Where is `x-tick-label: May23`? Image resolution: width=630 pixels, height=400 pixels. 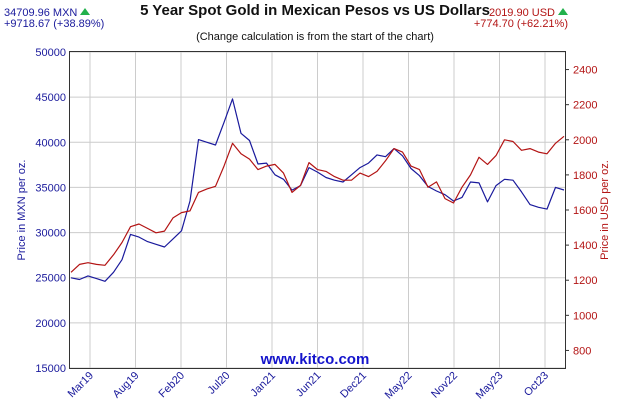
x-tick-label: May23 is located at coordinates (490, 385).